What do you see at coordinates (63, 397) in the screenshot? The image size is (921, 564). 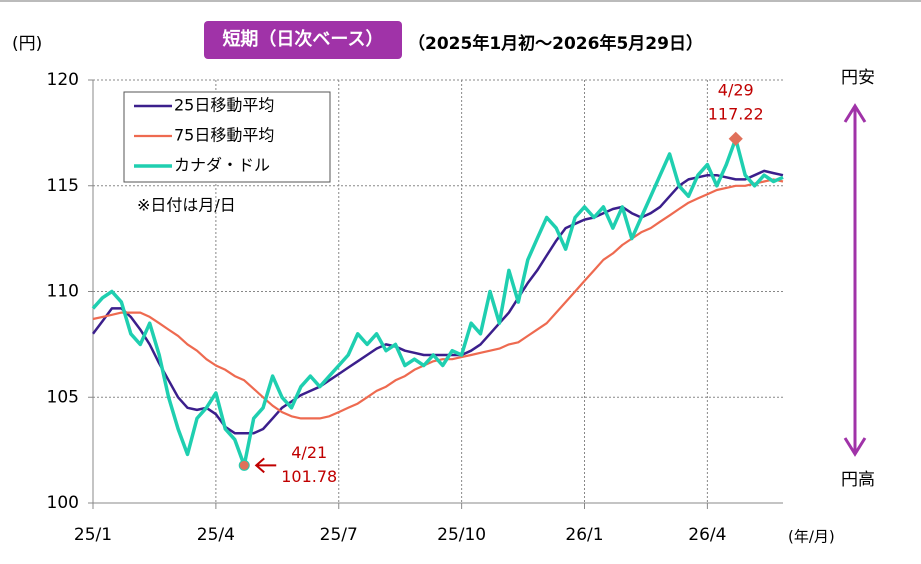 I see `y-tick-label: 105` at bounding box center [63, 397].